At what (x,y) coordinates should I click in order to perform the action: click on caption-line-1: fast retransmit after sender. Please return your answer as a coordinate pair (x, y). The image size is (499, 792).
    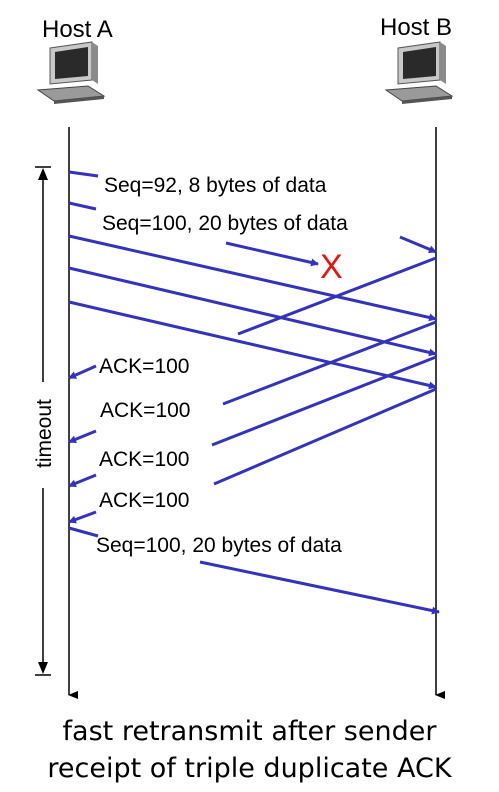
    Looking at the image, I should click on (249, 731).